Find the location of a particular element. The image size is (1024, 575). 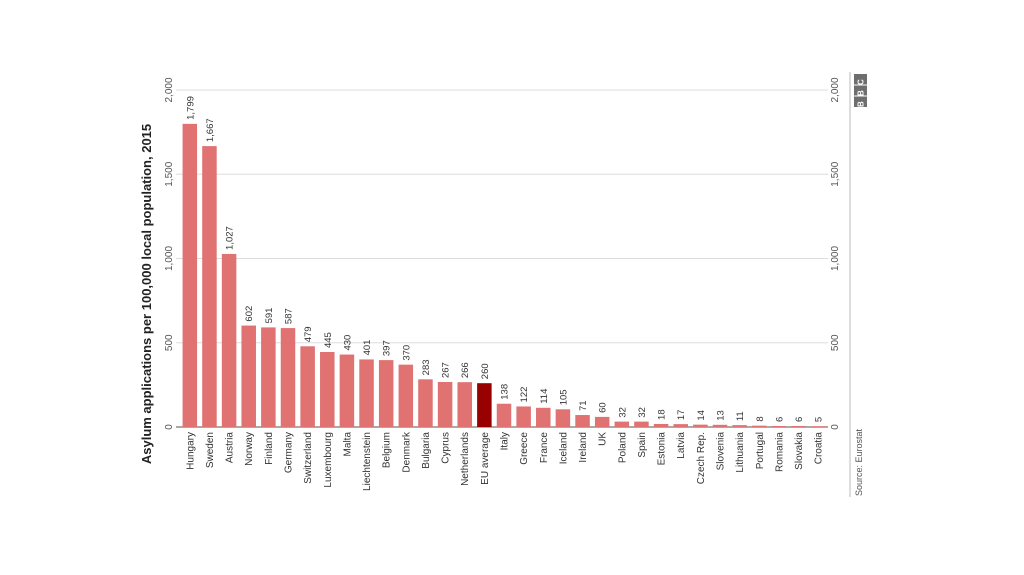

bar-greece is located at coordinates (523, 416).